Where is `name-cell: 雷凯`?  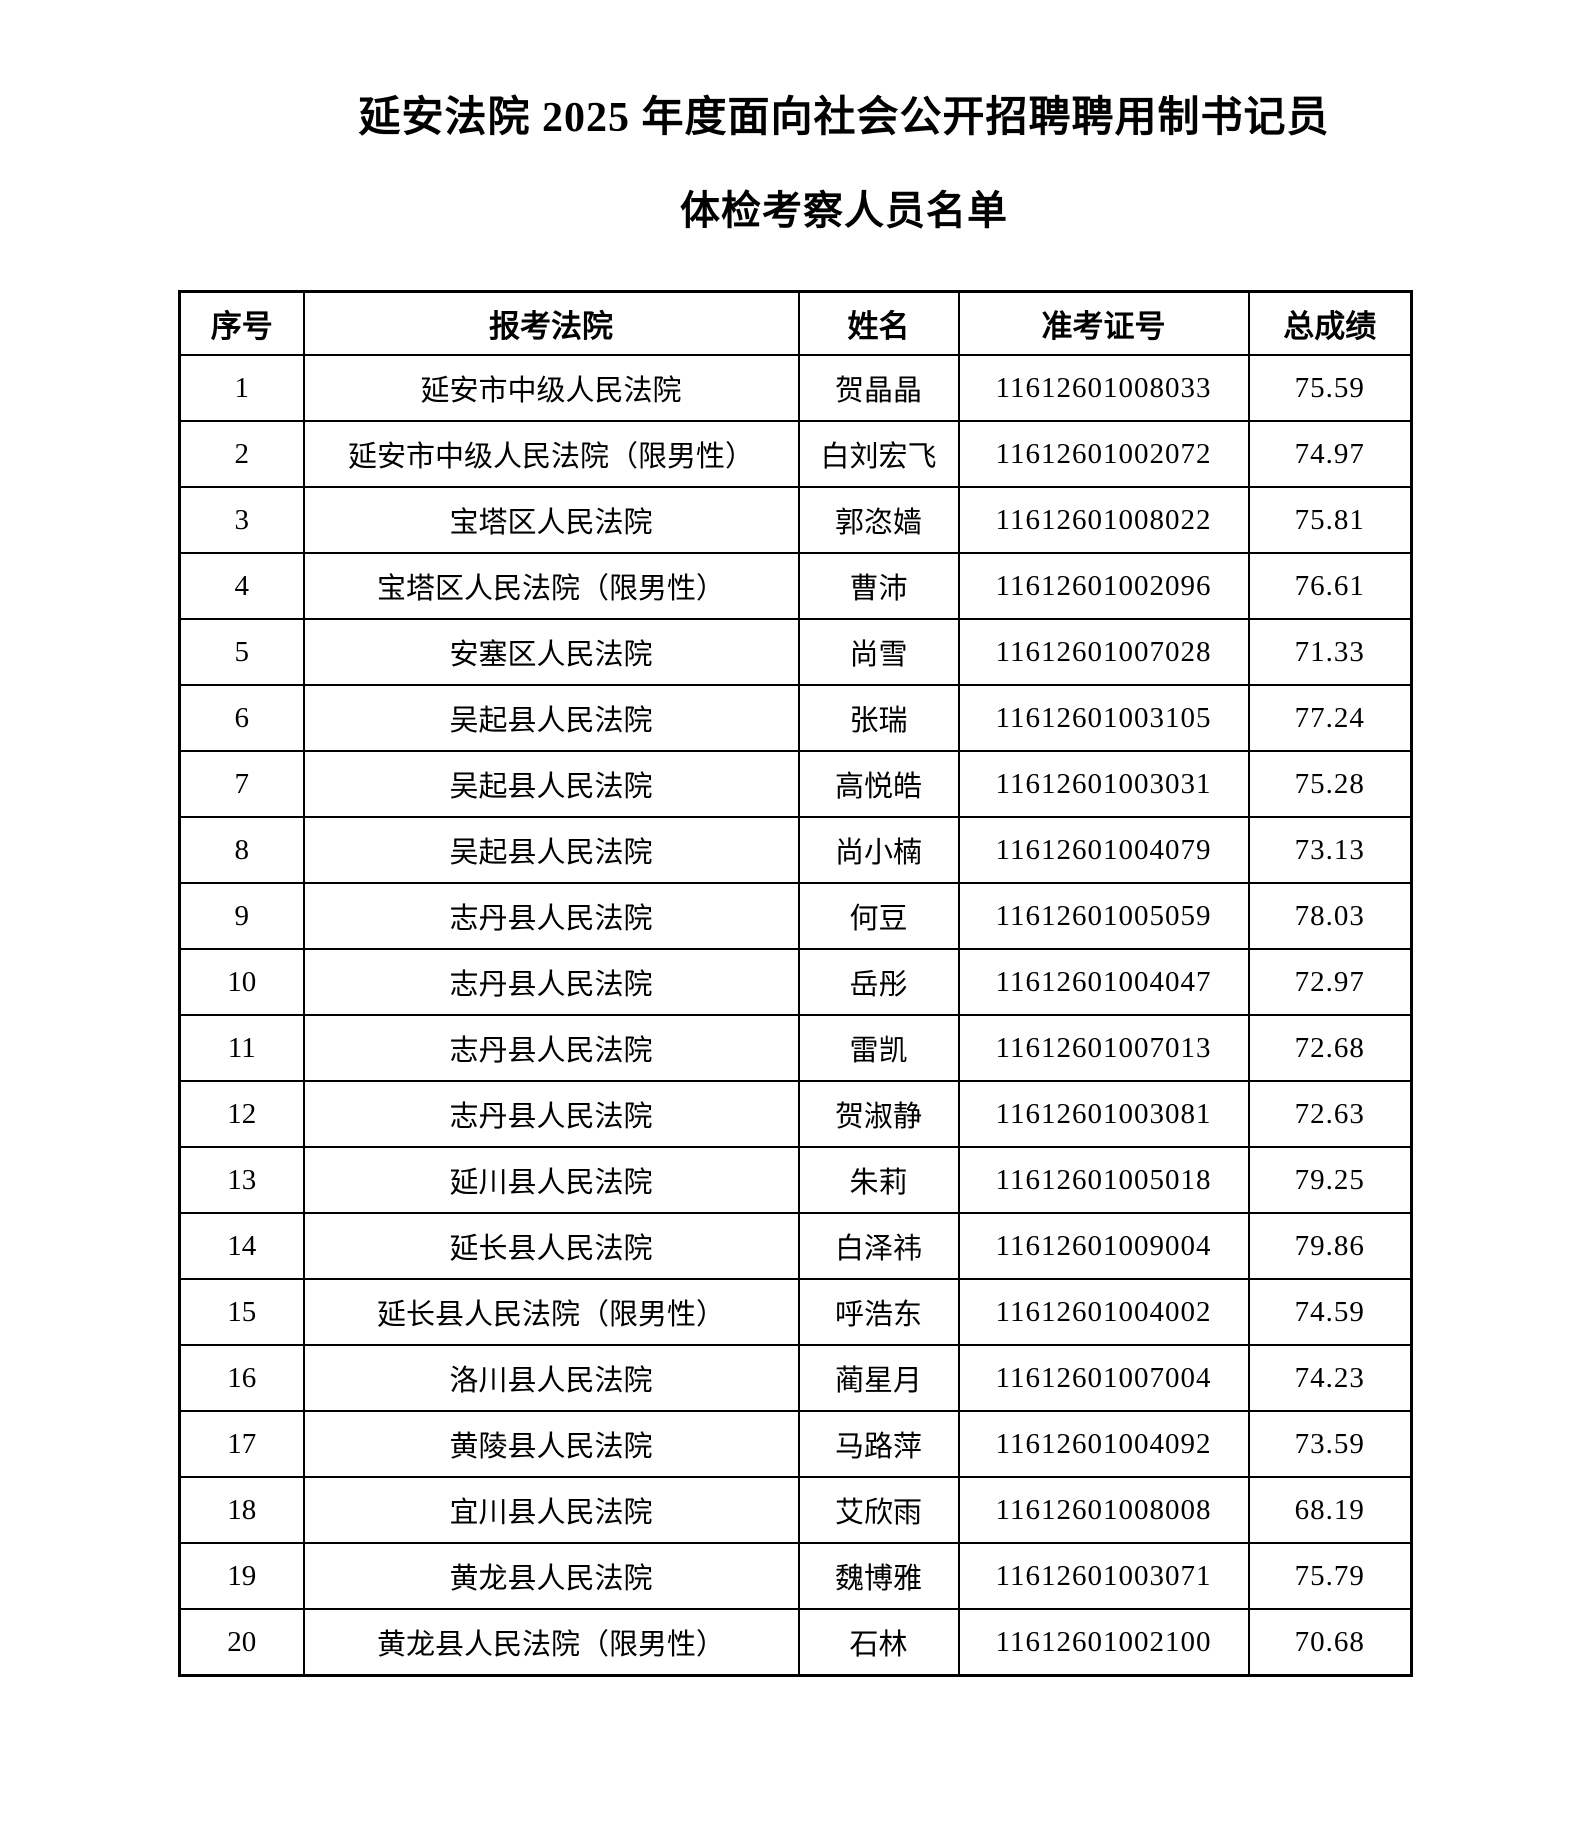
name-cell: 雷凯 is located at coordinates (878, 1048).